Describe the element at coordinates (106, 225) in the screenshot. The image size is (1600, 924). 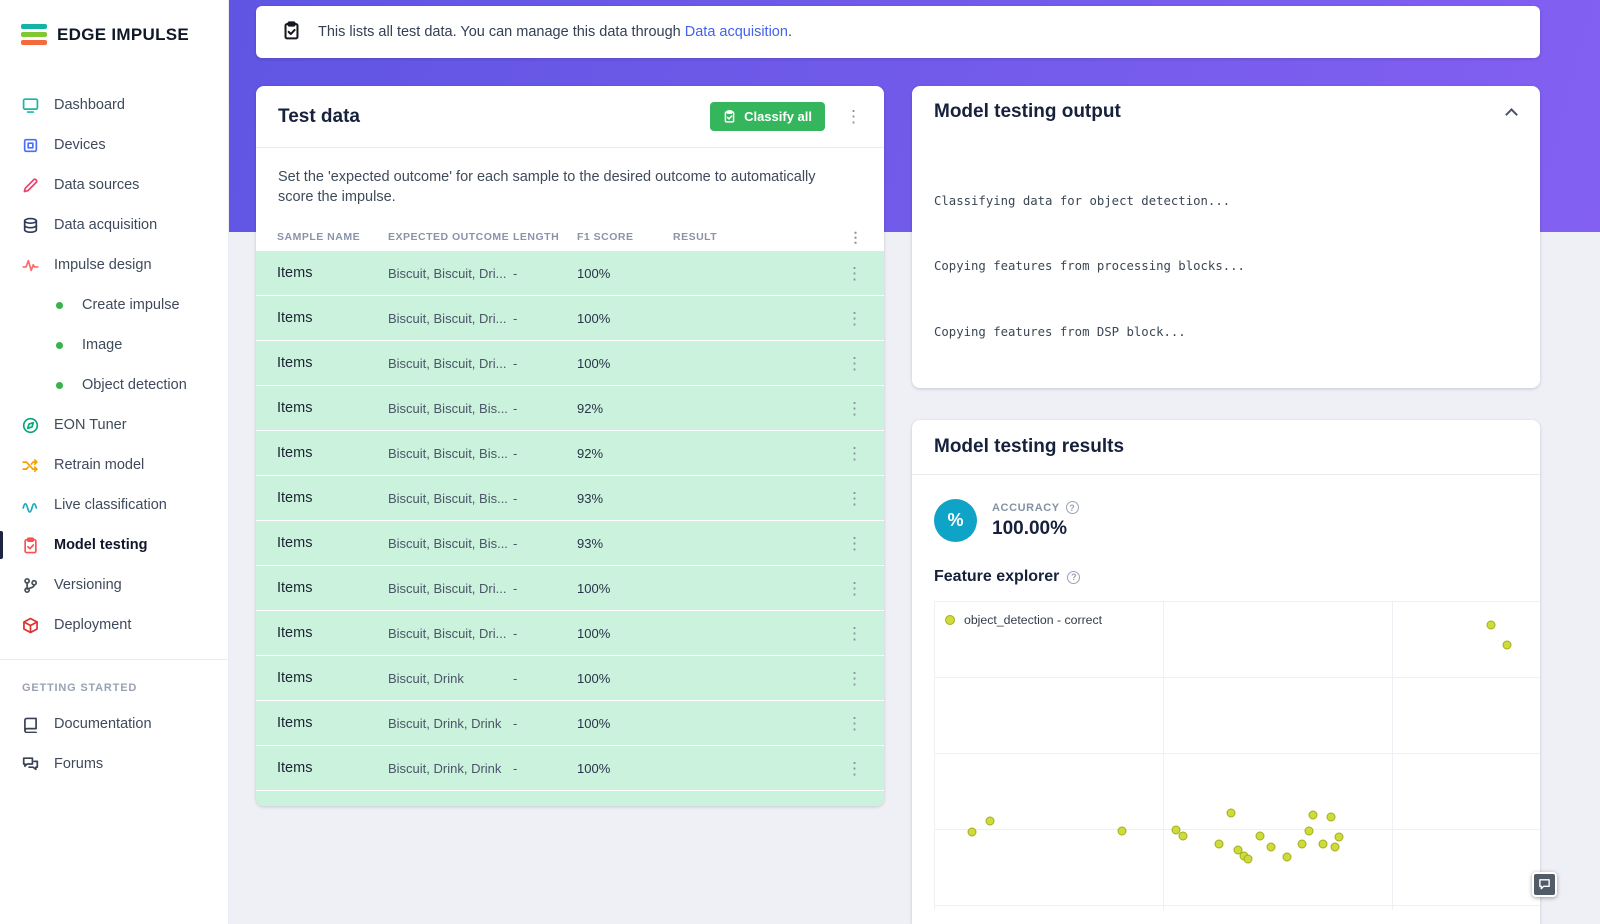
I see `sidebar-item-label: Data acquisition` at that location.